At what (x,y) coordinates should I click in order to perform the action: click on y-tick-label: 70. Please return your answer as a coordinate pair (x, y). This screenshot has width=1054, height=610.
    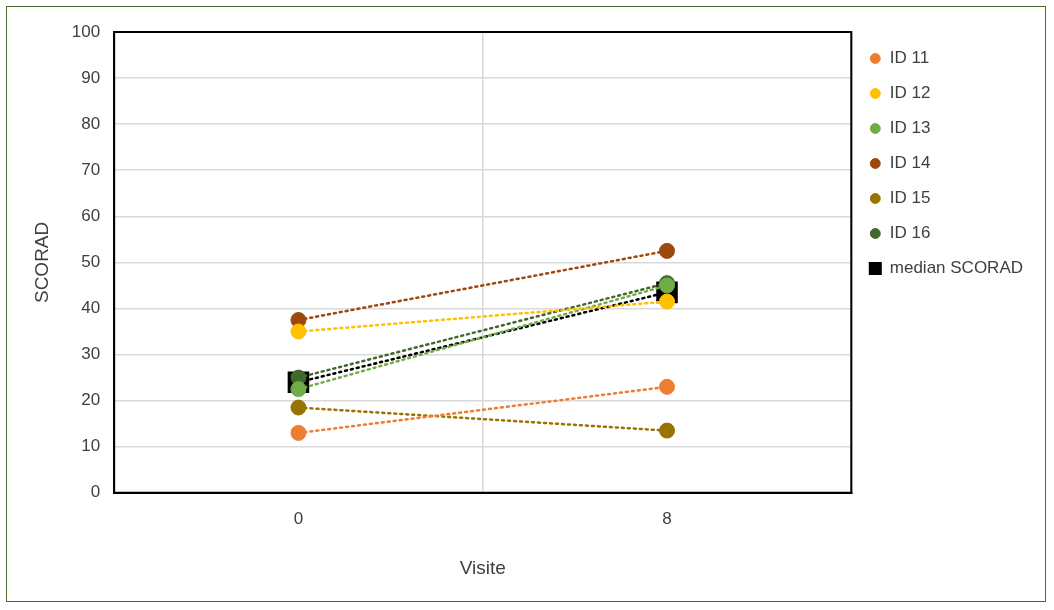
    Looking at the image, I should click on (91, 169).